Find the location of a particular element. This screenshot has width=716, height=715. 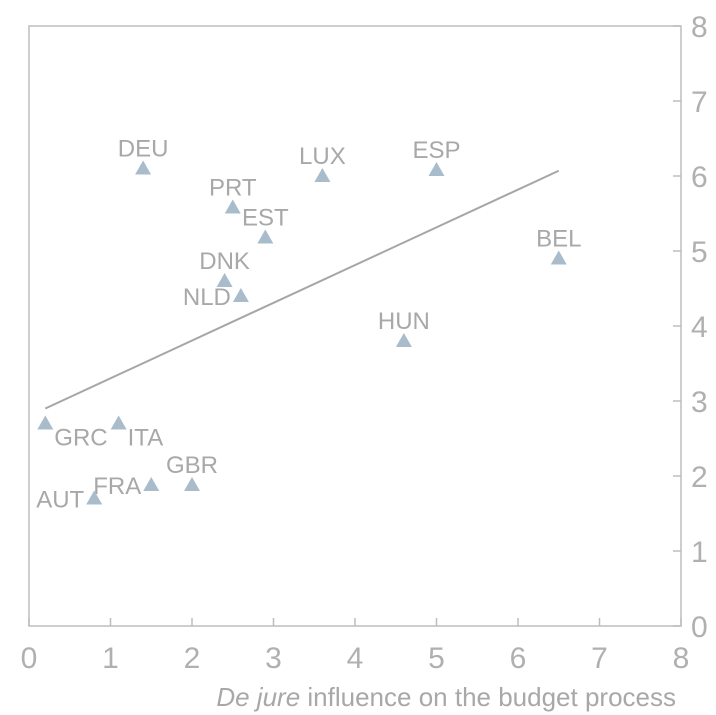

point-label: HUN is located at coordinates (404, 321).